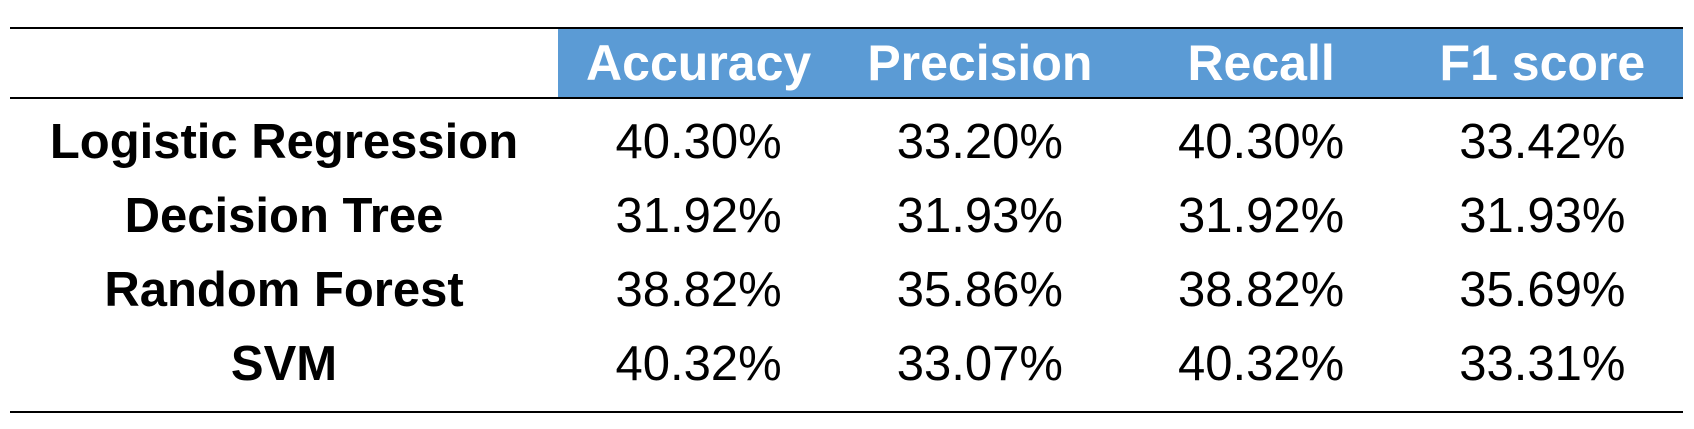  Describe the element at coordinates (1542, 289) in the screenshot. I see `cell-f1-score: 35.69%` at that location.